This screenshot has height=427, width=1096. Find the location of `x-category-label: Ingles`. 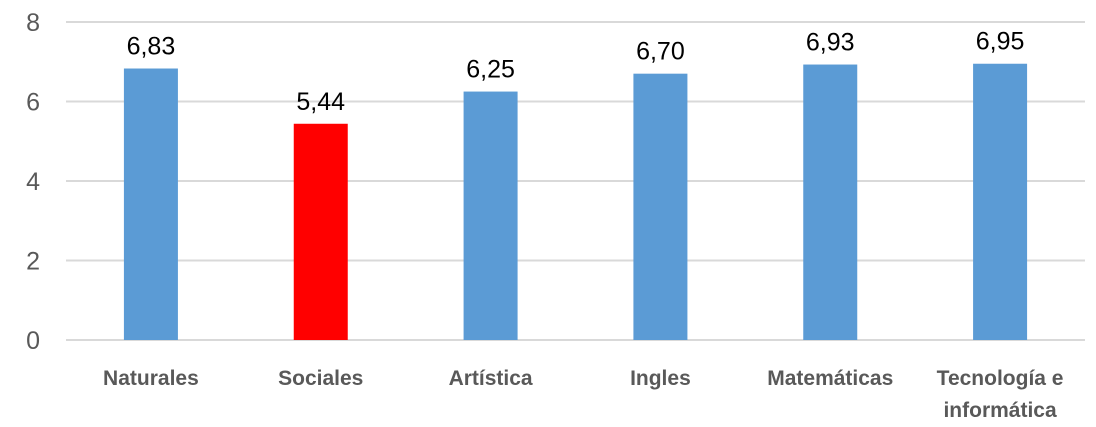

x-category-label: Ingles is located at coordinates (660, 378).